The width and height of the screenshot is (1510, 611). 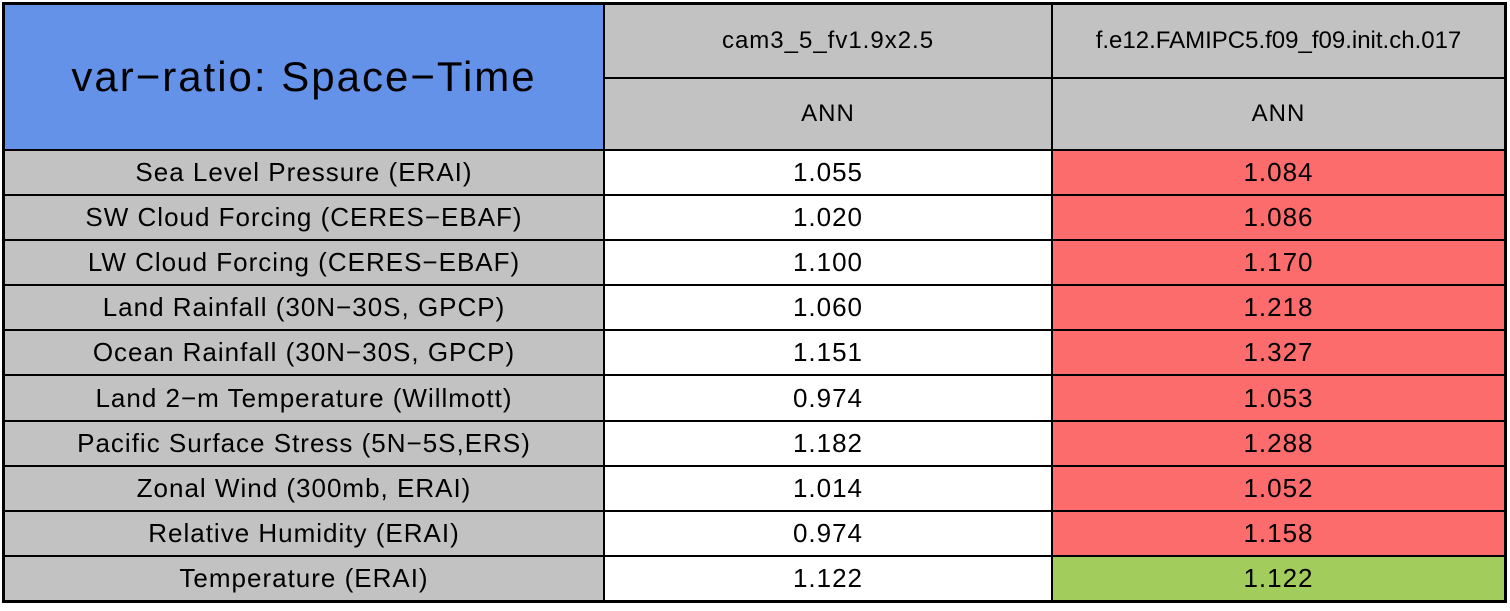 I want to click on value-model1: 1.100, so click(x=828, y=263).